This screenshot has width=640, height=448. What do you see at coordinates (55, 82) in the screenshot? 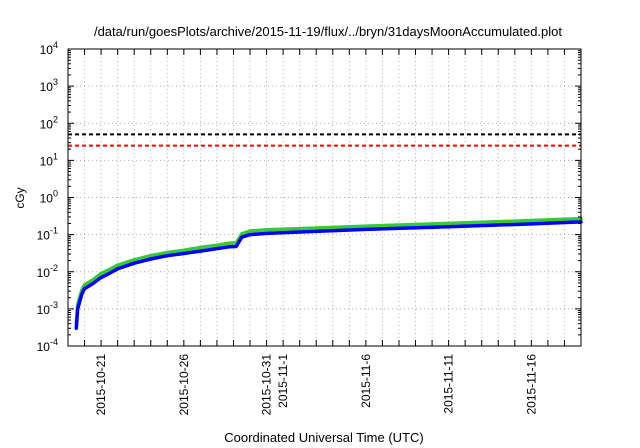
I see `y-tick-exponent: 3` at bounding box center [55, 82].